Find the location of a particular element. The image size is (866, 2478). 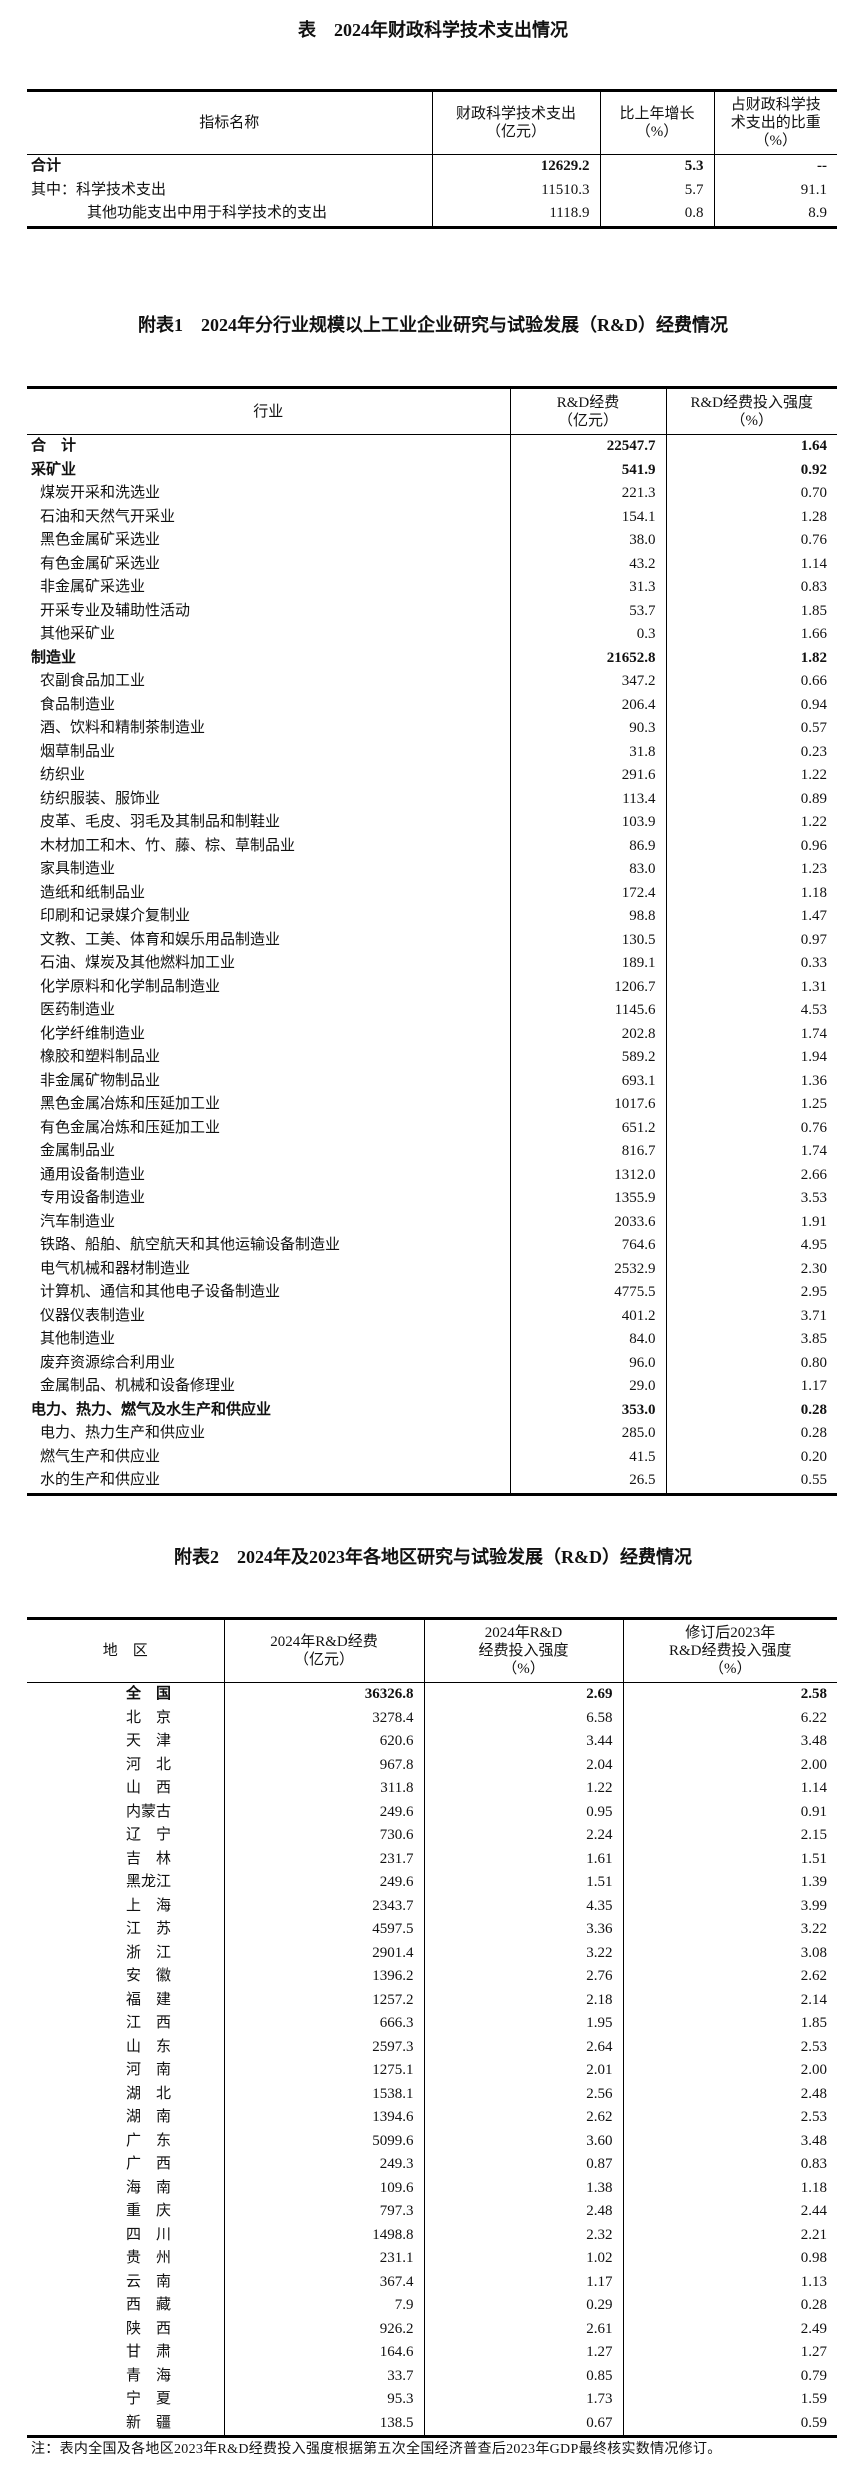

cell-v2: 1.31 is located at coordinates (751, 987).